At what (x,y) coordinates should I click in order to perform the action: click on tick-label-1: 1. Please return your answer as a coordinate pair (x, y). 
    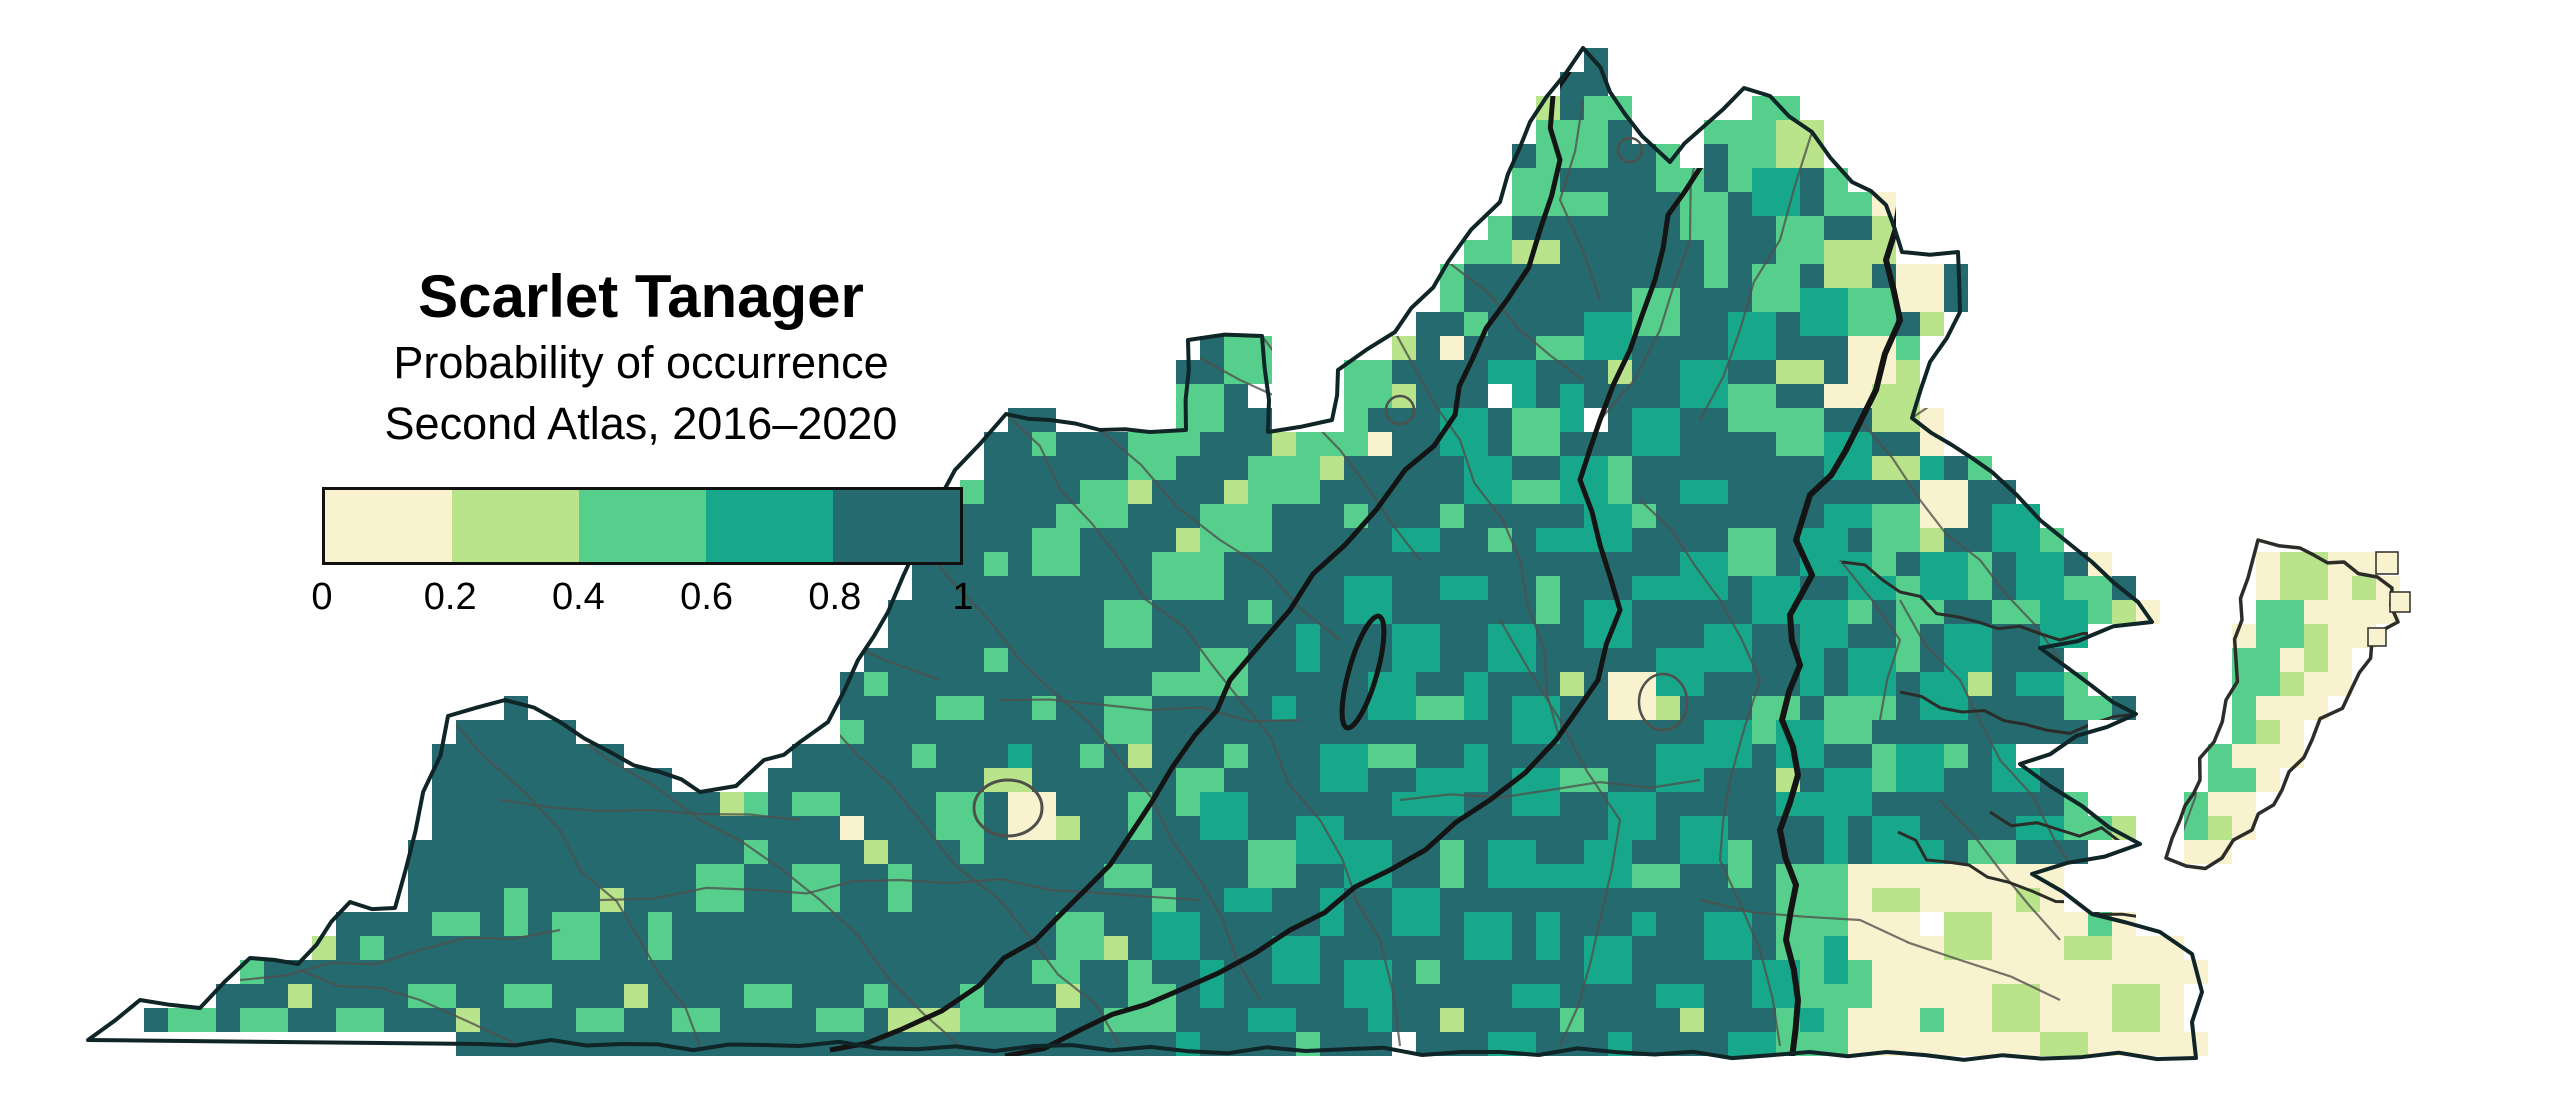
    Looking at the image, I should click on (963, 597).